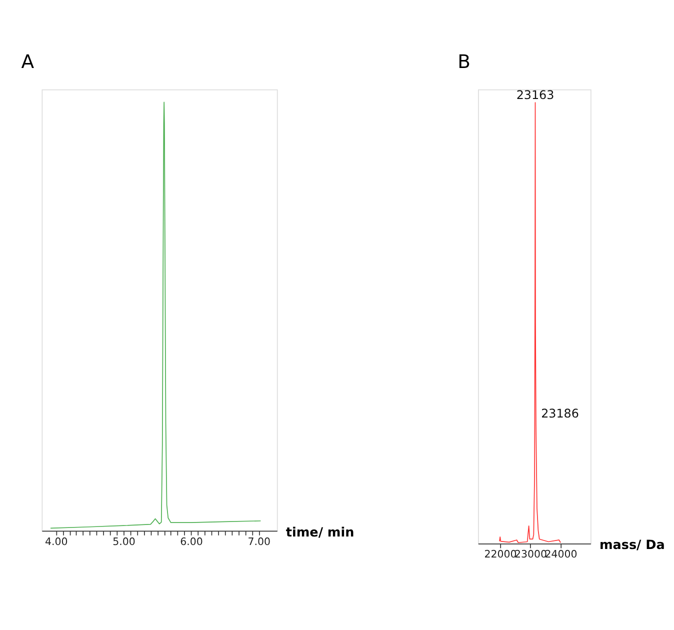 Image resolution: width=674 pixels, height=630 pixels. What do you see at coordinates (561, 555) in the screenshot?
I see `x-tick-label: 24000` at bounding box center [561, 555].